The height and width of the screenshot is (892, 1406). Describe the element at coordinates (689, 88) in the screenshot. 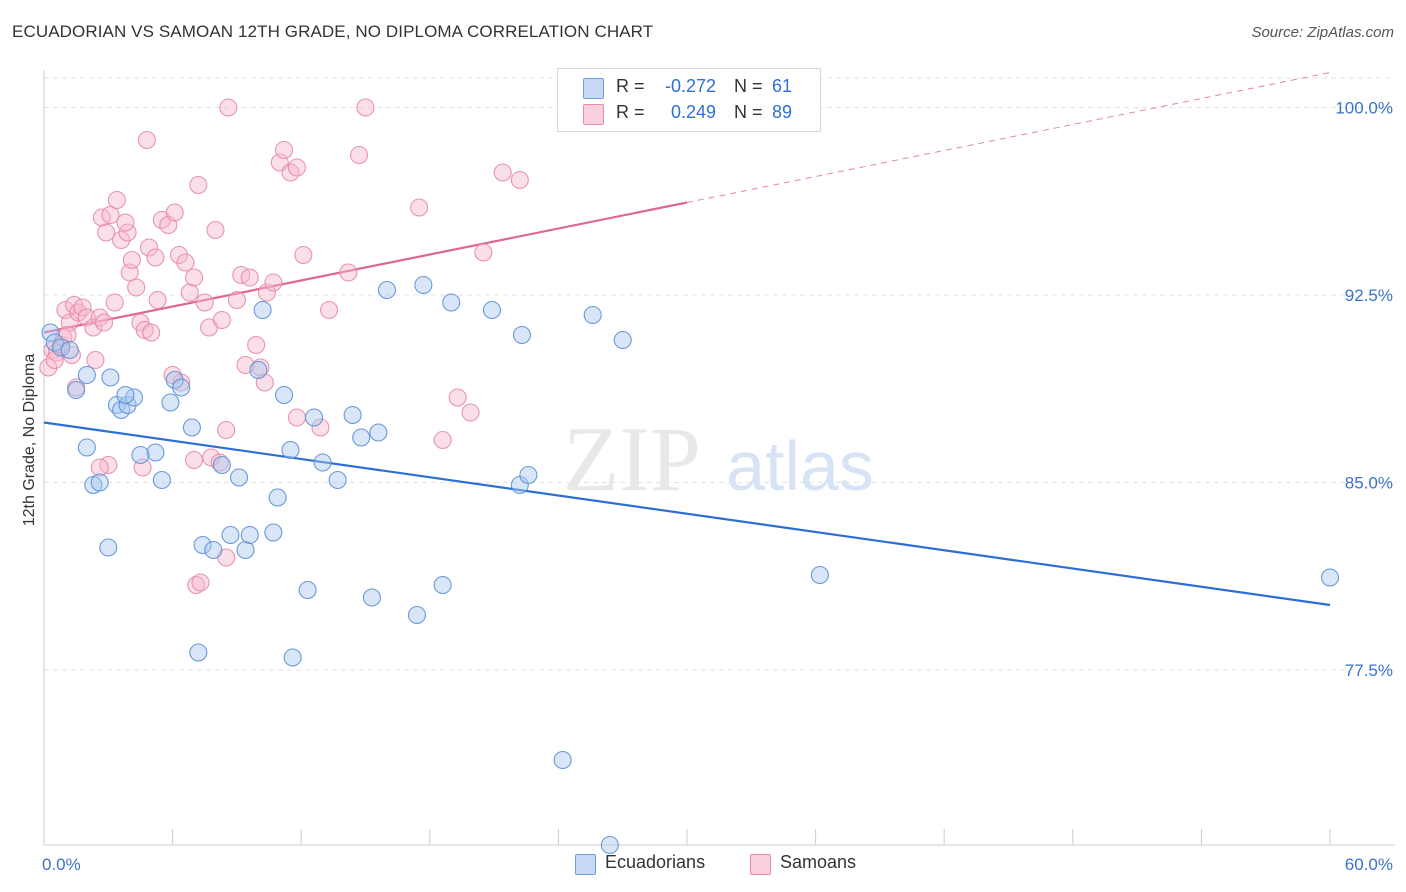

I see `legend-row-ecuadorians: R = -0.272 N = 61` at that location.